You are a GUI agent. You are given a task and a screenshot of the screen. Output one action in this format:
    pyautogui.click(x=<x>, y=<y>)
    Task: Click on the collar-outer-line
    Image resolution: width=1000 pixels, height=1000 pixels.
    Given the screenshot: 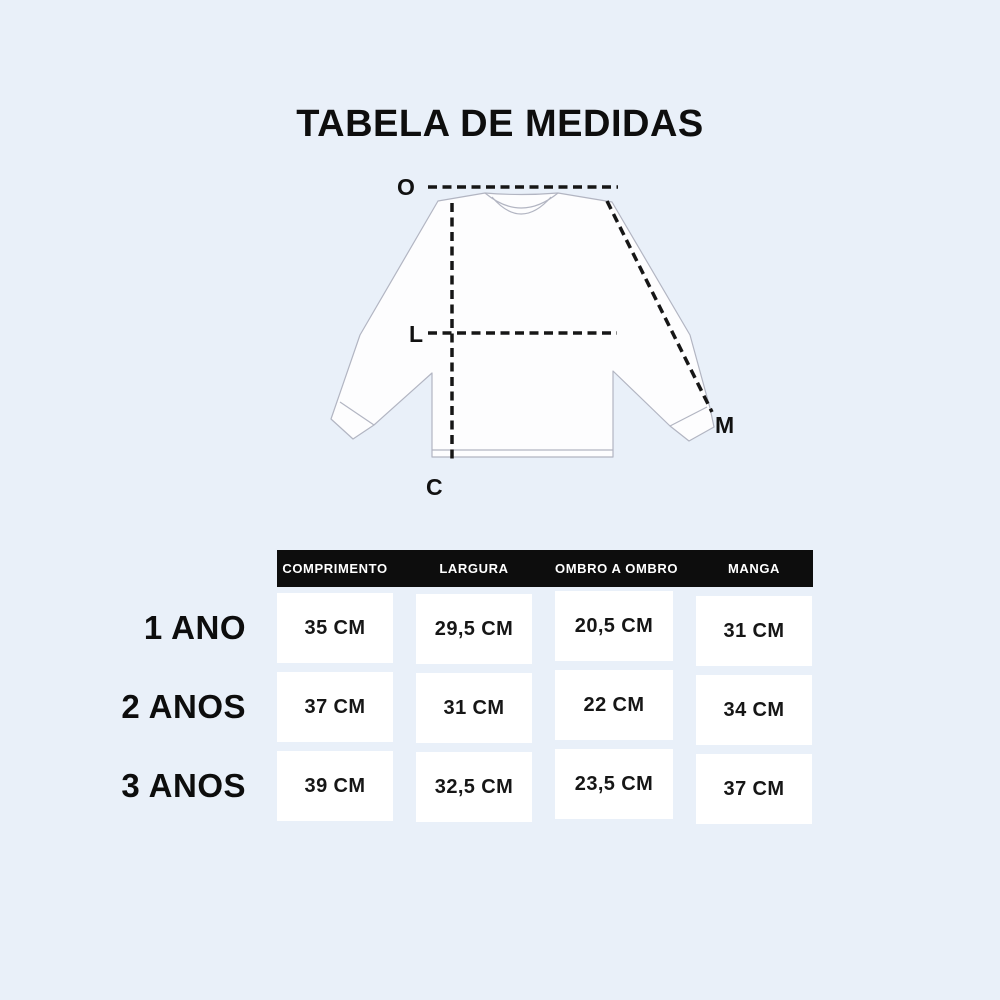 What is the action you would take?
    pyautogui.click(x=521, y=200)
    